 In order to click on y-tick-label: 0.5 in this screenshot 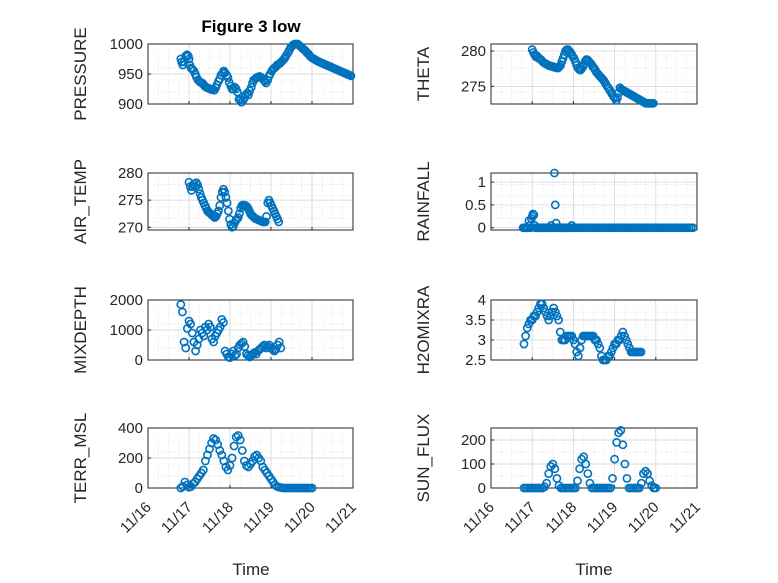, I will do `click(475, 205)`.